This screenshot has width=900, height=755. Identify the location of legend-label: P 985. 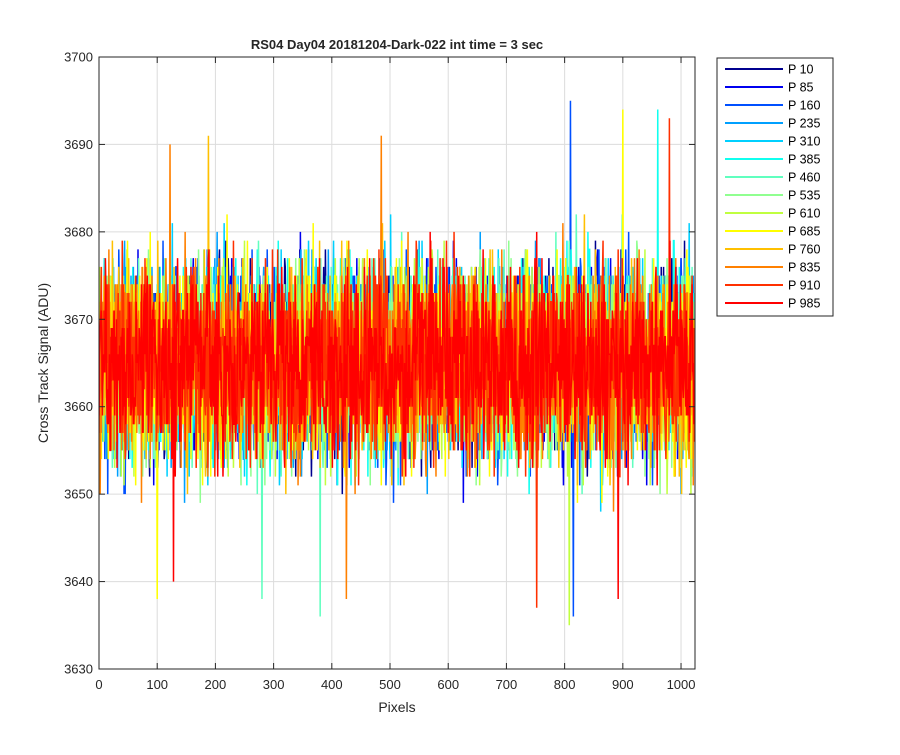
(804, 304).